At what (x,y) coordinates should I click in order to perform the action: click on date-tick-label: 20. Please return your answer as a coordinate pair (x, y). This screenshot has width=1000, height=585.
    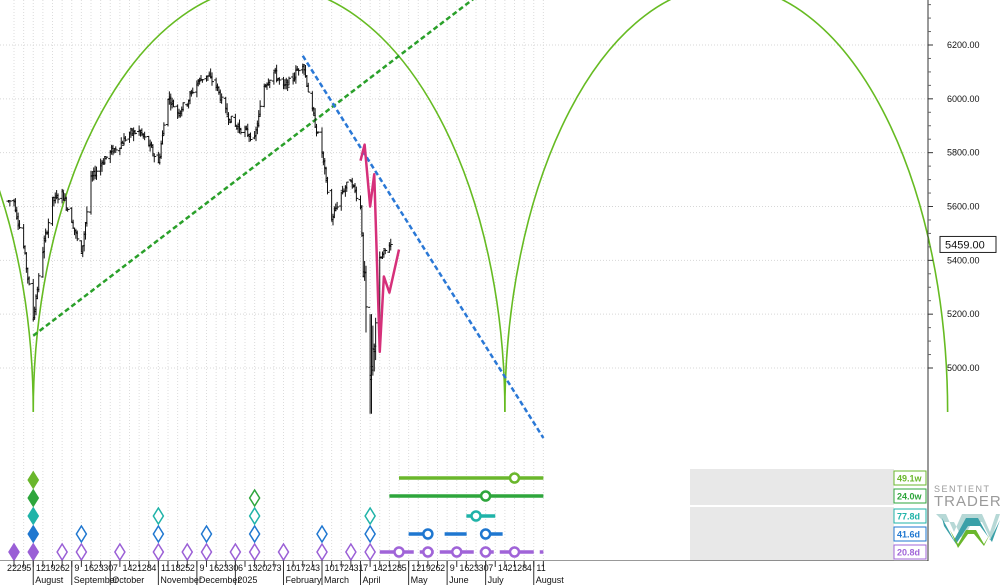
    Looking at the image, I should click on (262, 568).